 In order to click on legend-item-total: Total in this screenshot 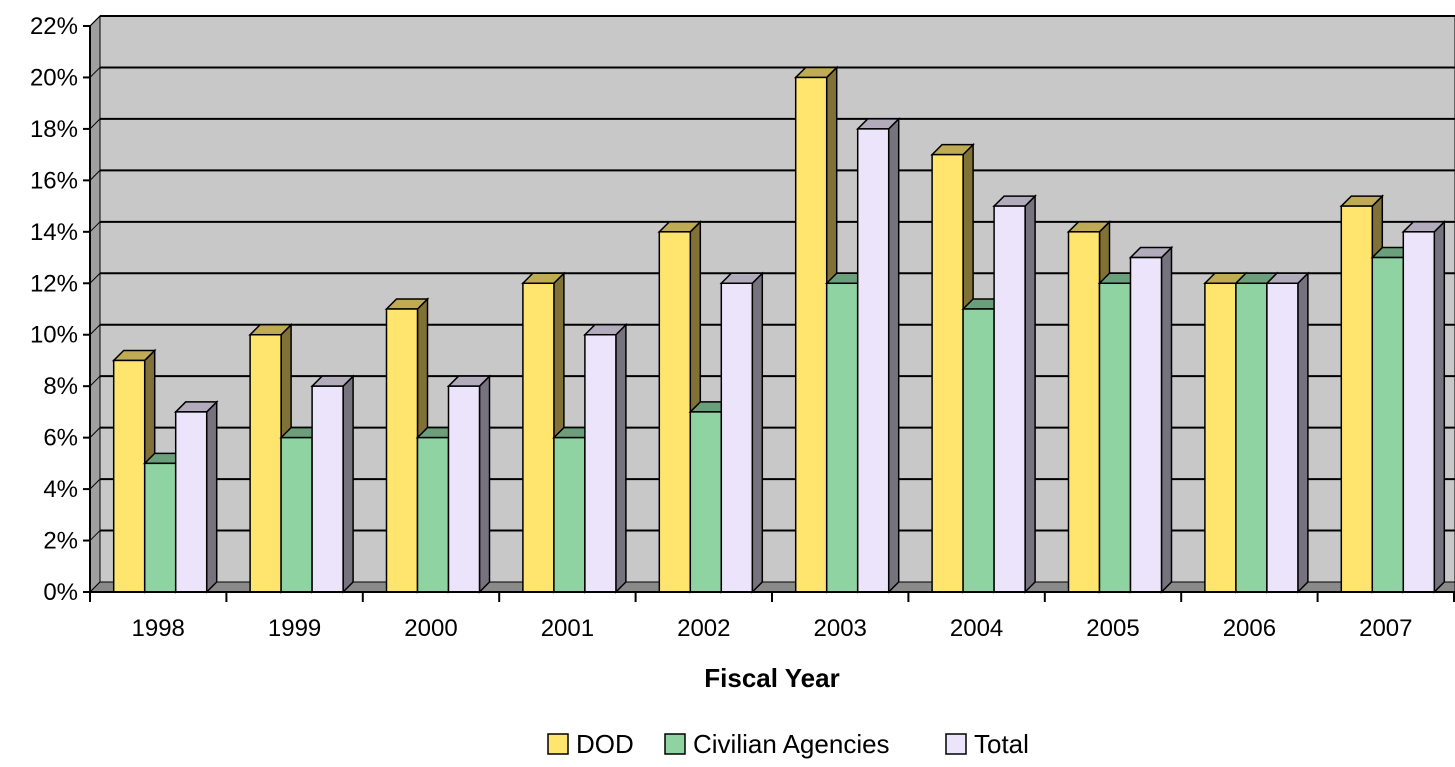, I will do `click(987, 744)`.